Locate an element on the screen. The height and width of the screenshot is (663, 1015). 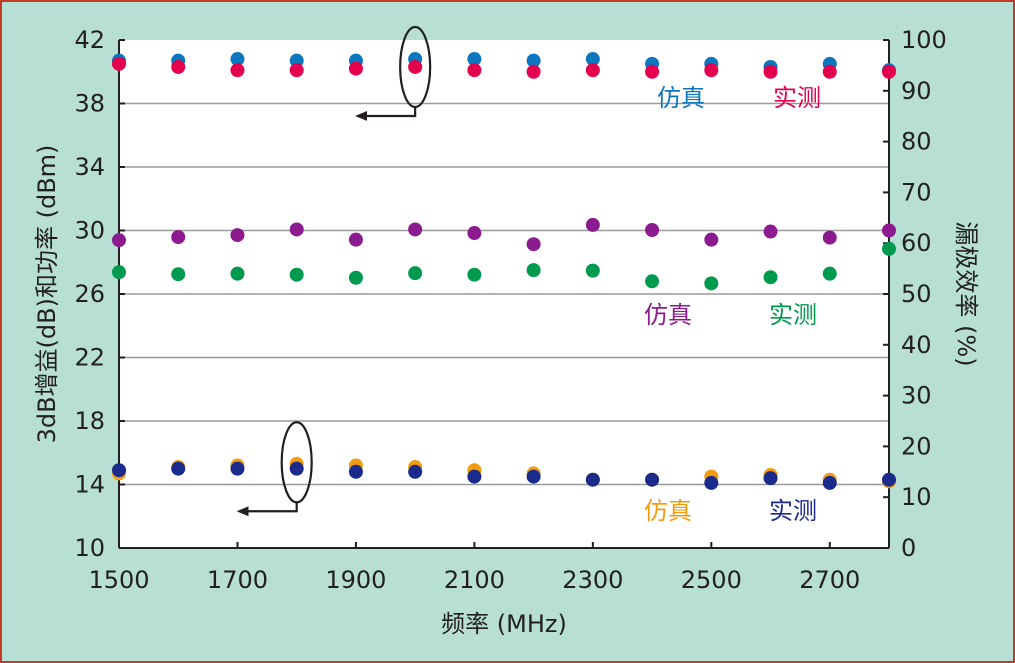
series-annotation-power: 实测 is located at coordinates (797, 98).